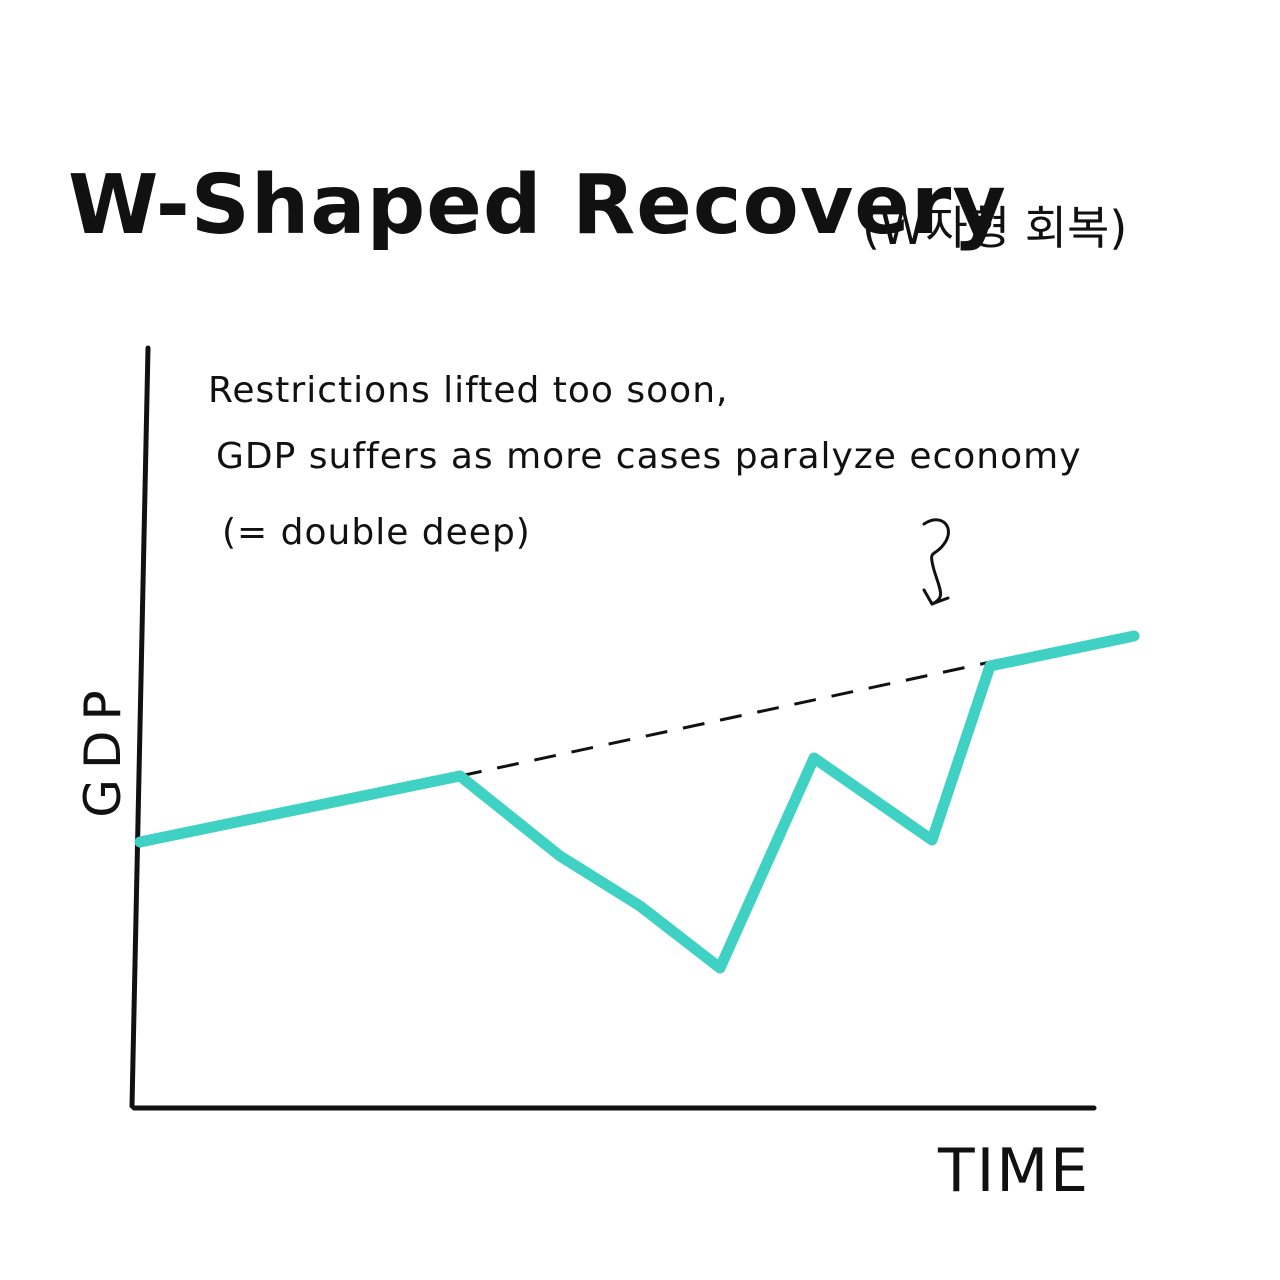 Image resolution: width=1280 pixels, height=1280 pixels. Describe the element at coordinates (995, 228) in the screenshot. I see `diagram-subtitle: (W자형 회복)` at that location.